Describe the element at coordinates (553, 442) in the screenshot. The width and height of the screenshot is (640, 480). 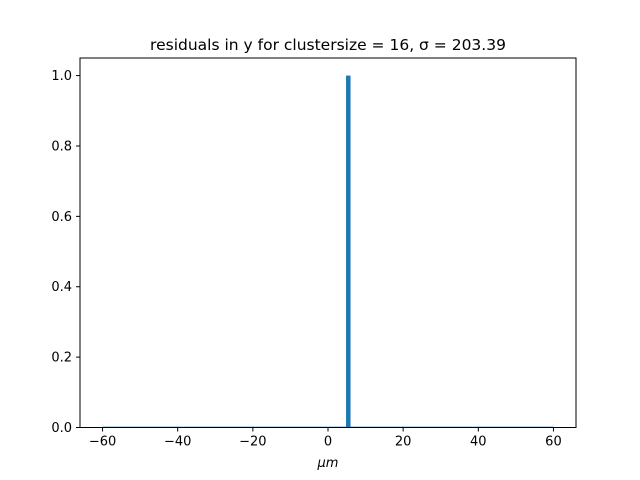
I see `x-tick-label: 60` at that location.